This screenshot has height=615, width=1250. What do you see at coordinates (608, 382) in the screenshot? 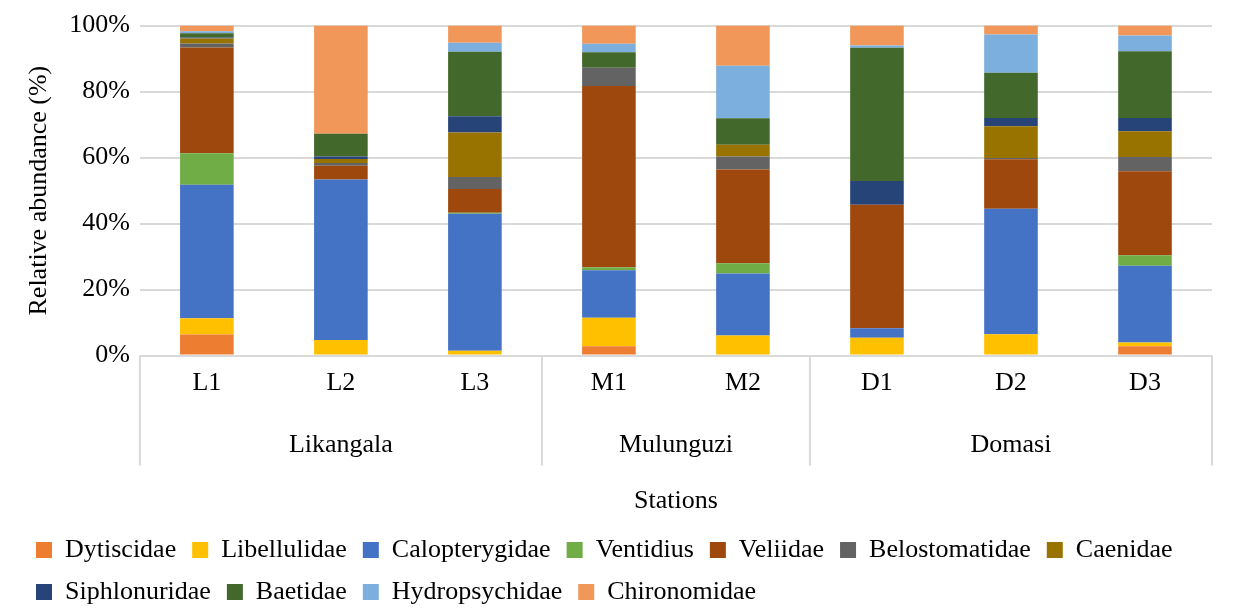
I see `x-tick-label: M1` at bounding box center [608, 382].